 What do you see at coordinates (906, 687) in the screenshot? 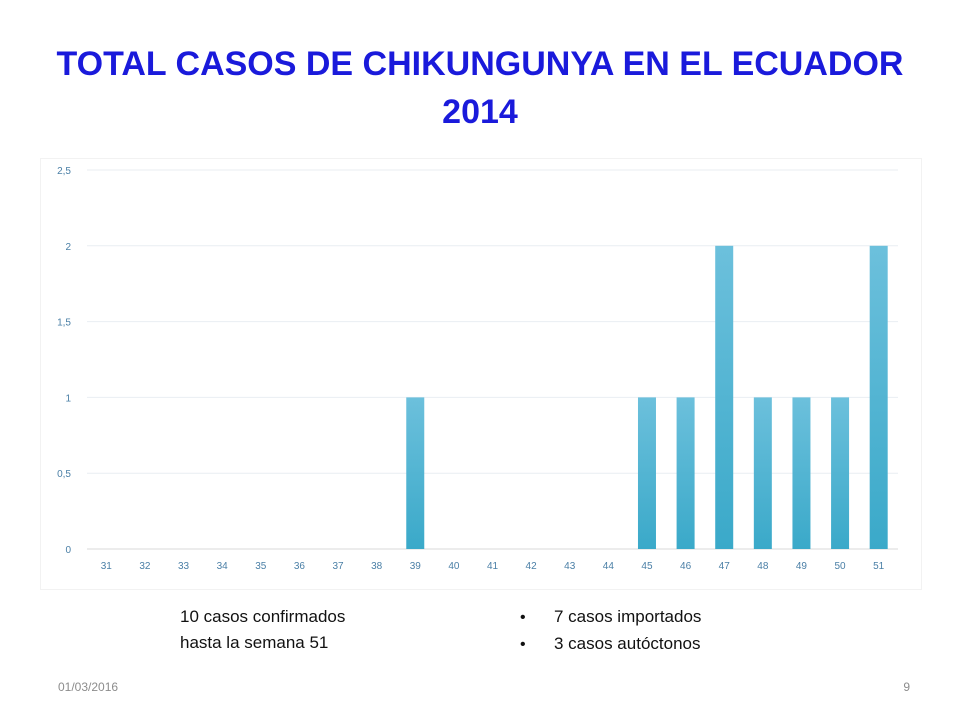
I see `page-number: 9` at bounding box center [906, 687].